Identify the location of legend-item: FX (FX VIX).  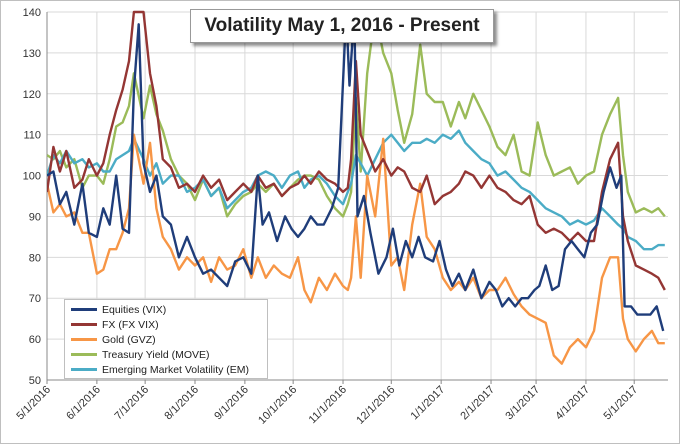
(169, 324).